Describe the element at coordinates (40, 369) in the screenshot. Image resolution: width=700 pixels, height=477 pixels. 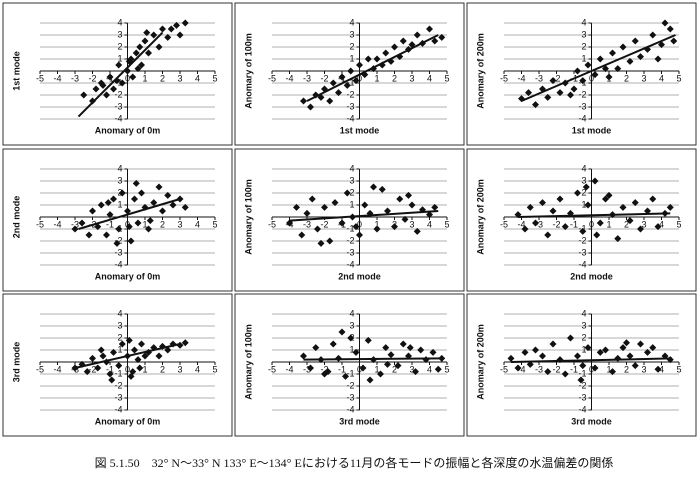
I see `x-tick-label: -5` at that location.